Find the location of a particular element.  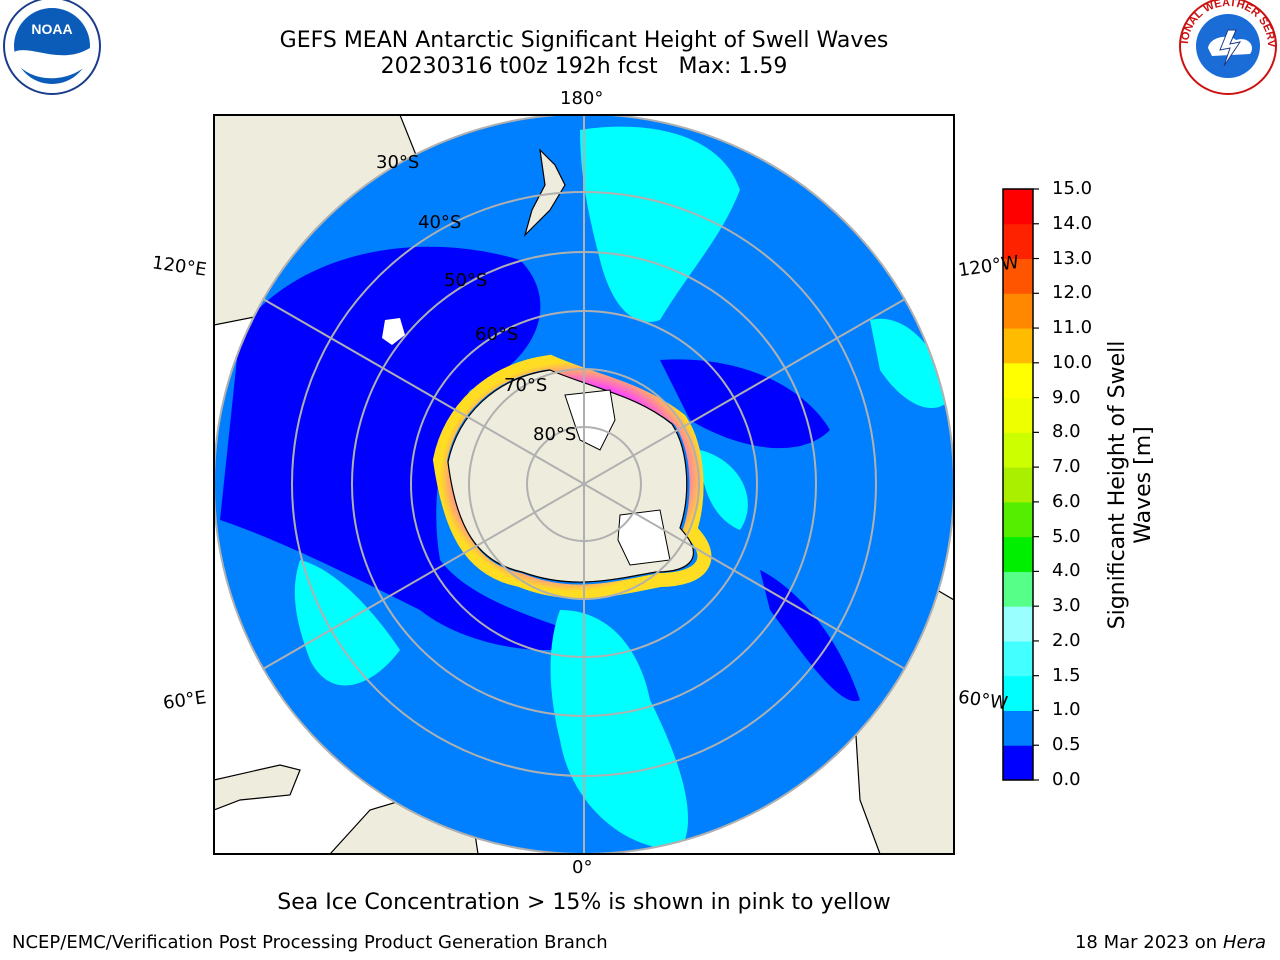

colorbar-tick-label: 15.0 is located at coordinates (1072, 188).